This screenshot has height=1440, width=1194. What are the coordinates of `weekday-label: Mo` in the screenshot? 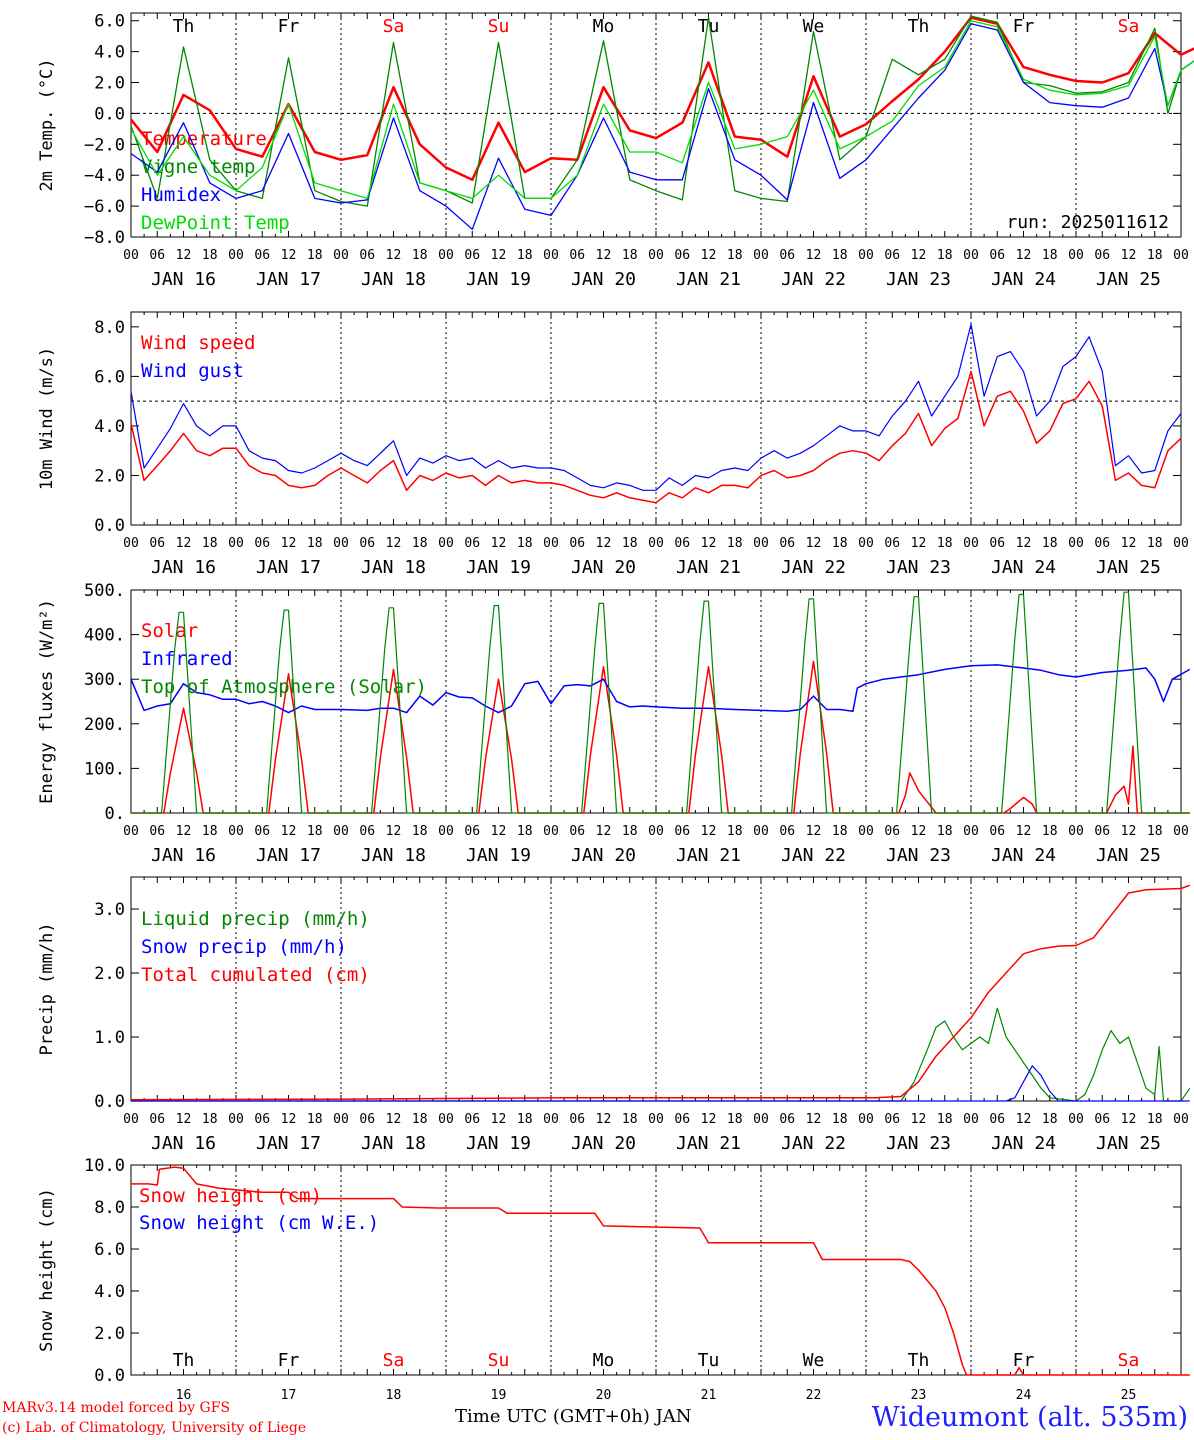 It's located at (604, 26).